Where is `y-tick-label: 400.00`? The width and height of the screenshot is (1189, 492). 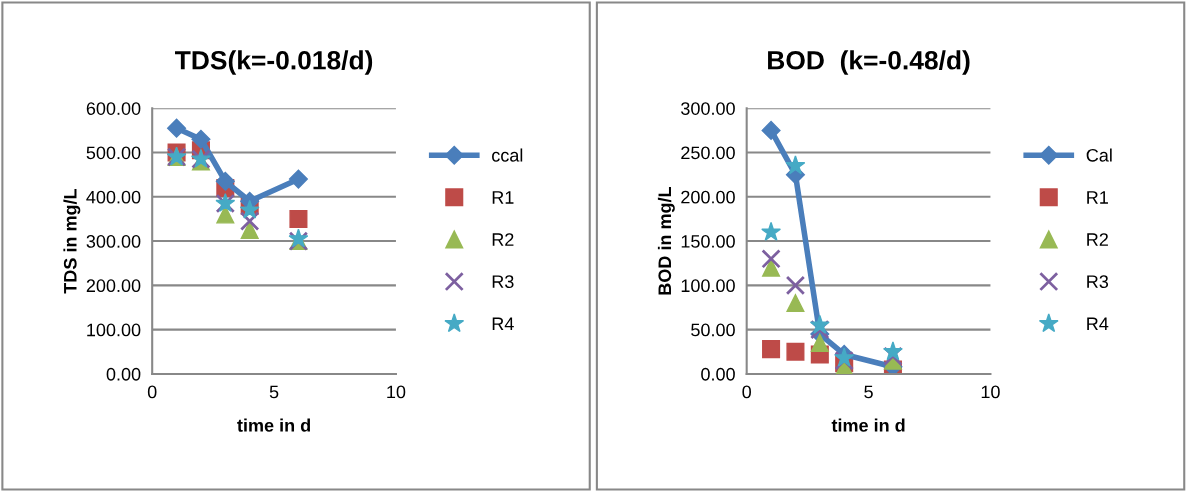
y-tick-label: 400.00 is located at coordinates (113, 197).